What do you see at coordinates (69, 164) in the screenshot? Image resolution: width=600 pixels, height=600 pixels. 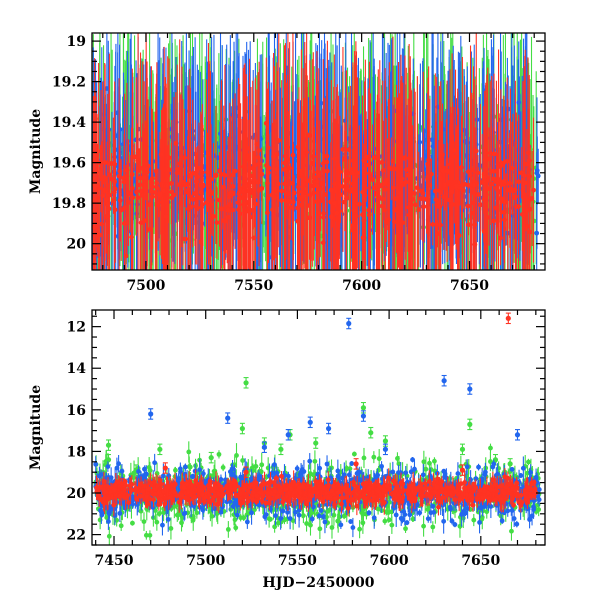 I see `y-tick-label: 19.6` at bounding box center [69, 164].